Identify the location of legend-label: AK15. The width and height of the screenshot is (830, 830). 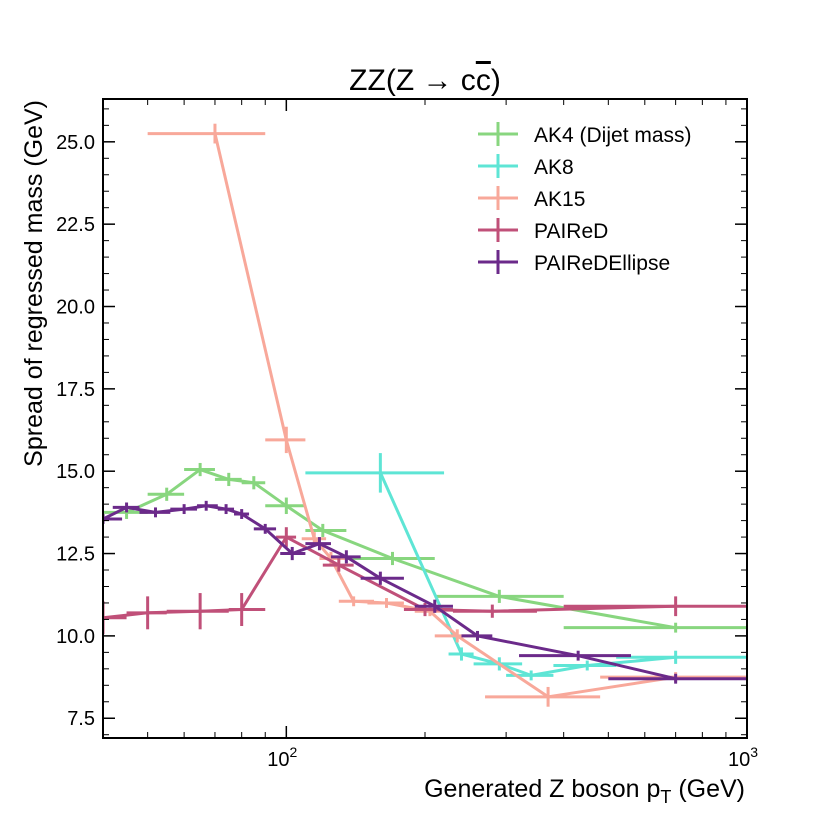
(559, 199).